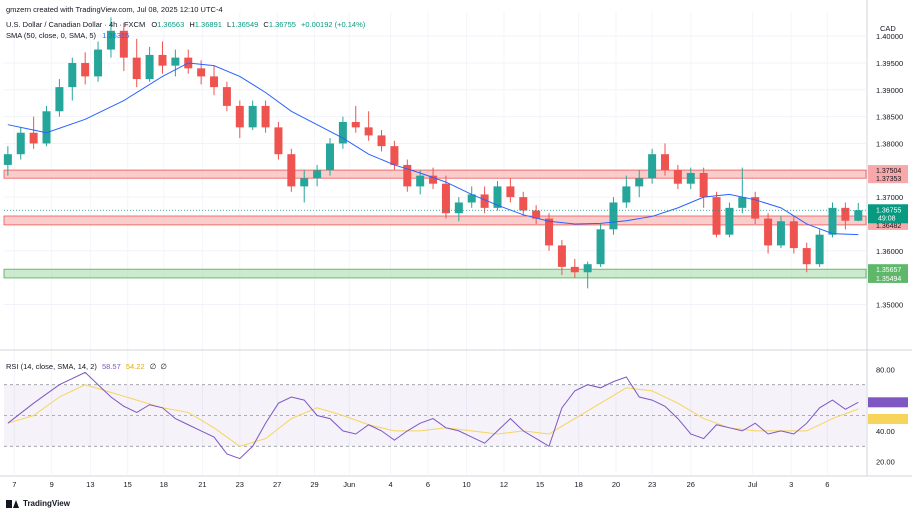 This screenshot has height=518, width=912. Describe the element at coordinates (314, 484) in the screenshot. I see `time-tick-label: 29` at that location.